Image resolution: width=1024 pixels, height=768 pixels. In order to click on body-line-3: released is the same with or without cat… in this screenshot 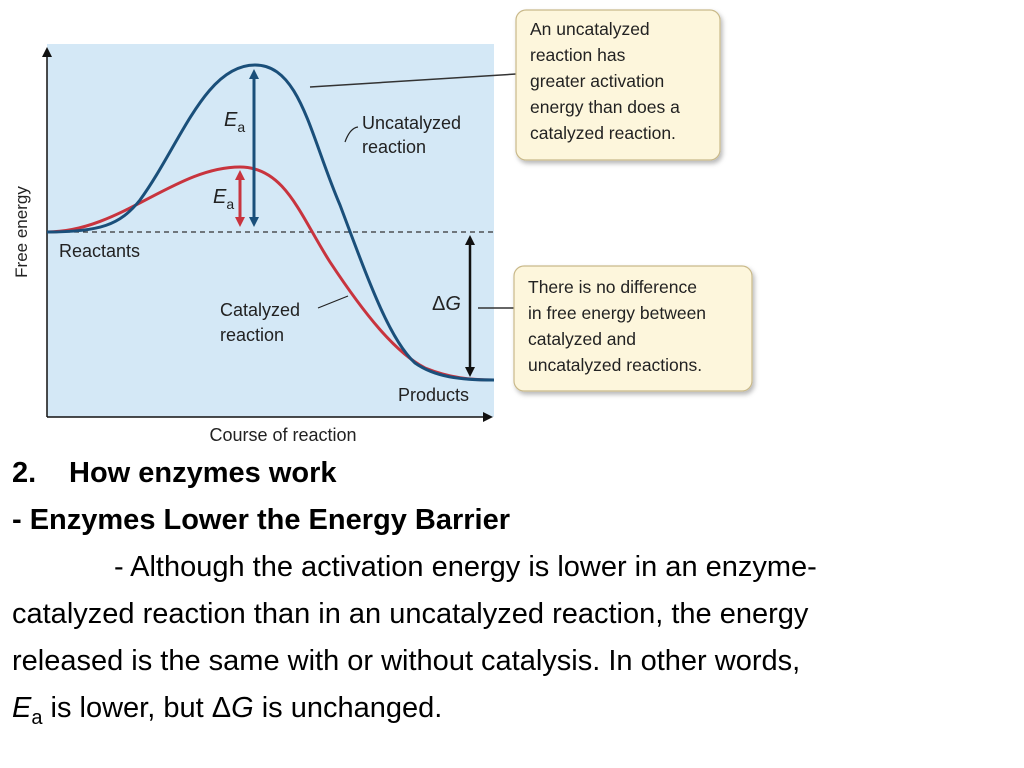, I will do `click(406, 661)`.